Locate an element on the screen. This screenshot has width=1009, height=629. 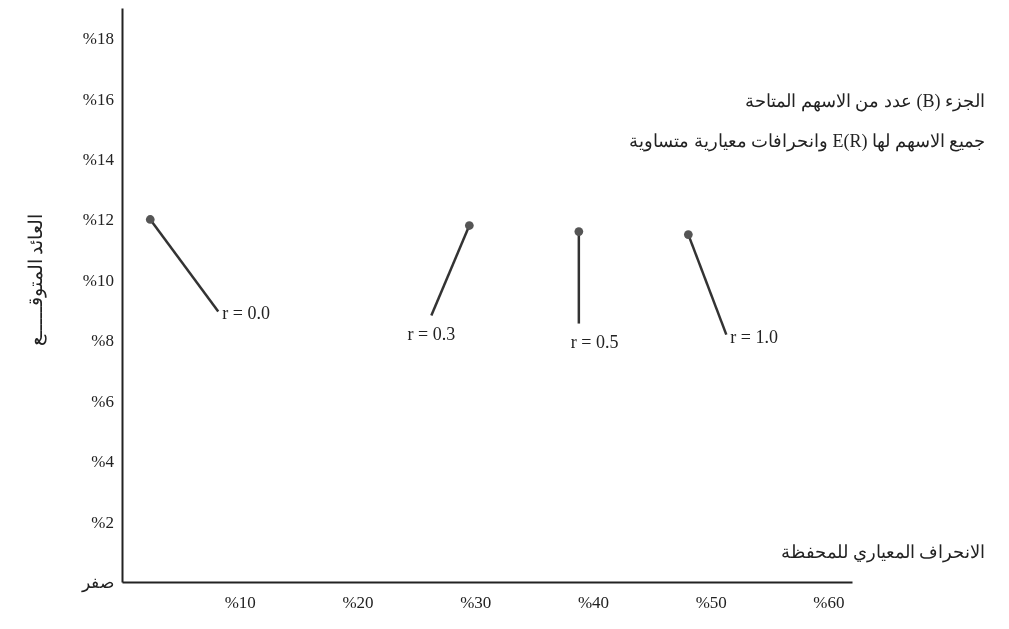
x-axis-title: الانحراف المعياري للمحفظة is located at coordinates (883, 552).